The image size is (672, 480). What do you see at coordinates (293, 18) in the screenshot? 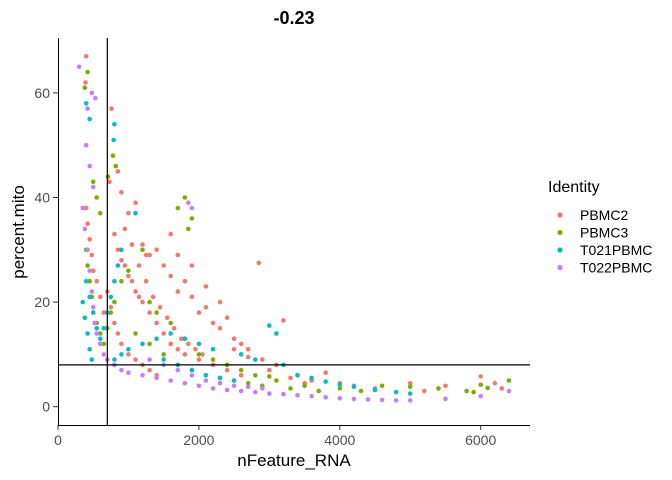
I see `chart-title: -0.23` at bounding box center [293, 18].